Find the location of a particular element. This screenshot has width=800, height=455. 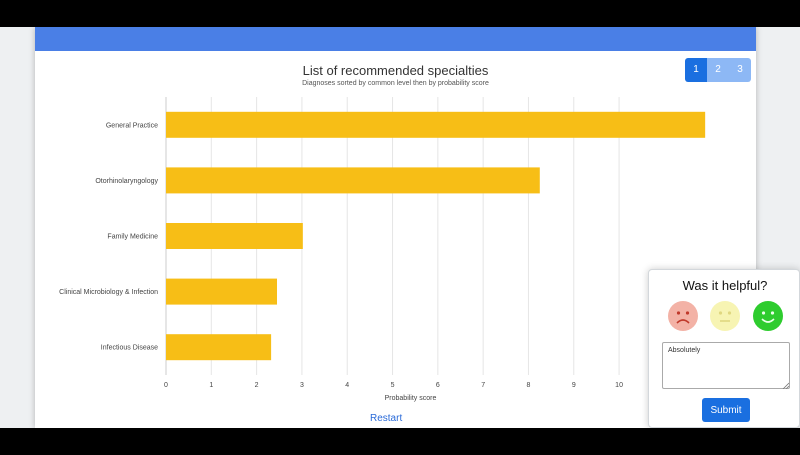

card-header-bar is located at coordinates (395, 39).